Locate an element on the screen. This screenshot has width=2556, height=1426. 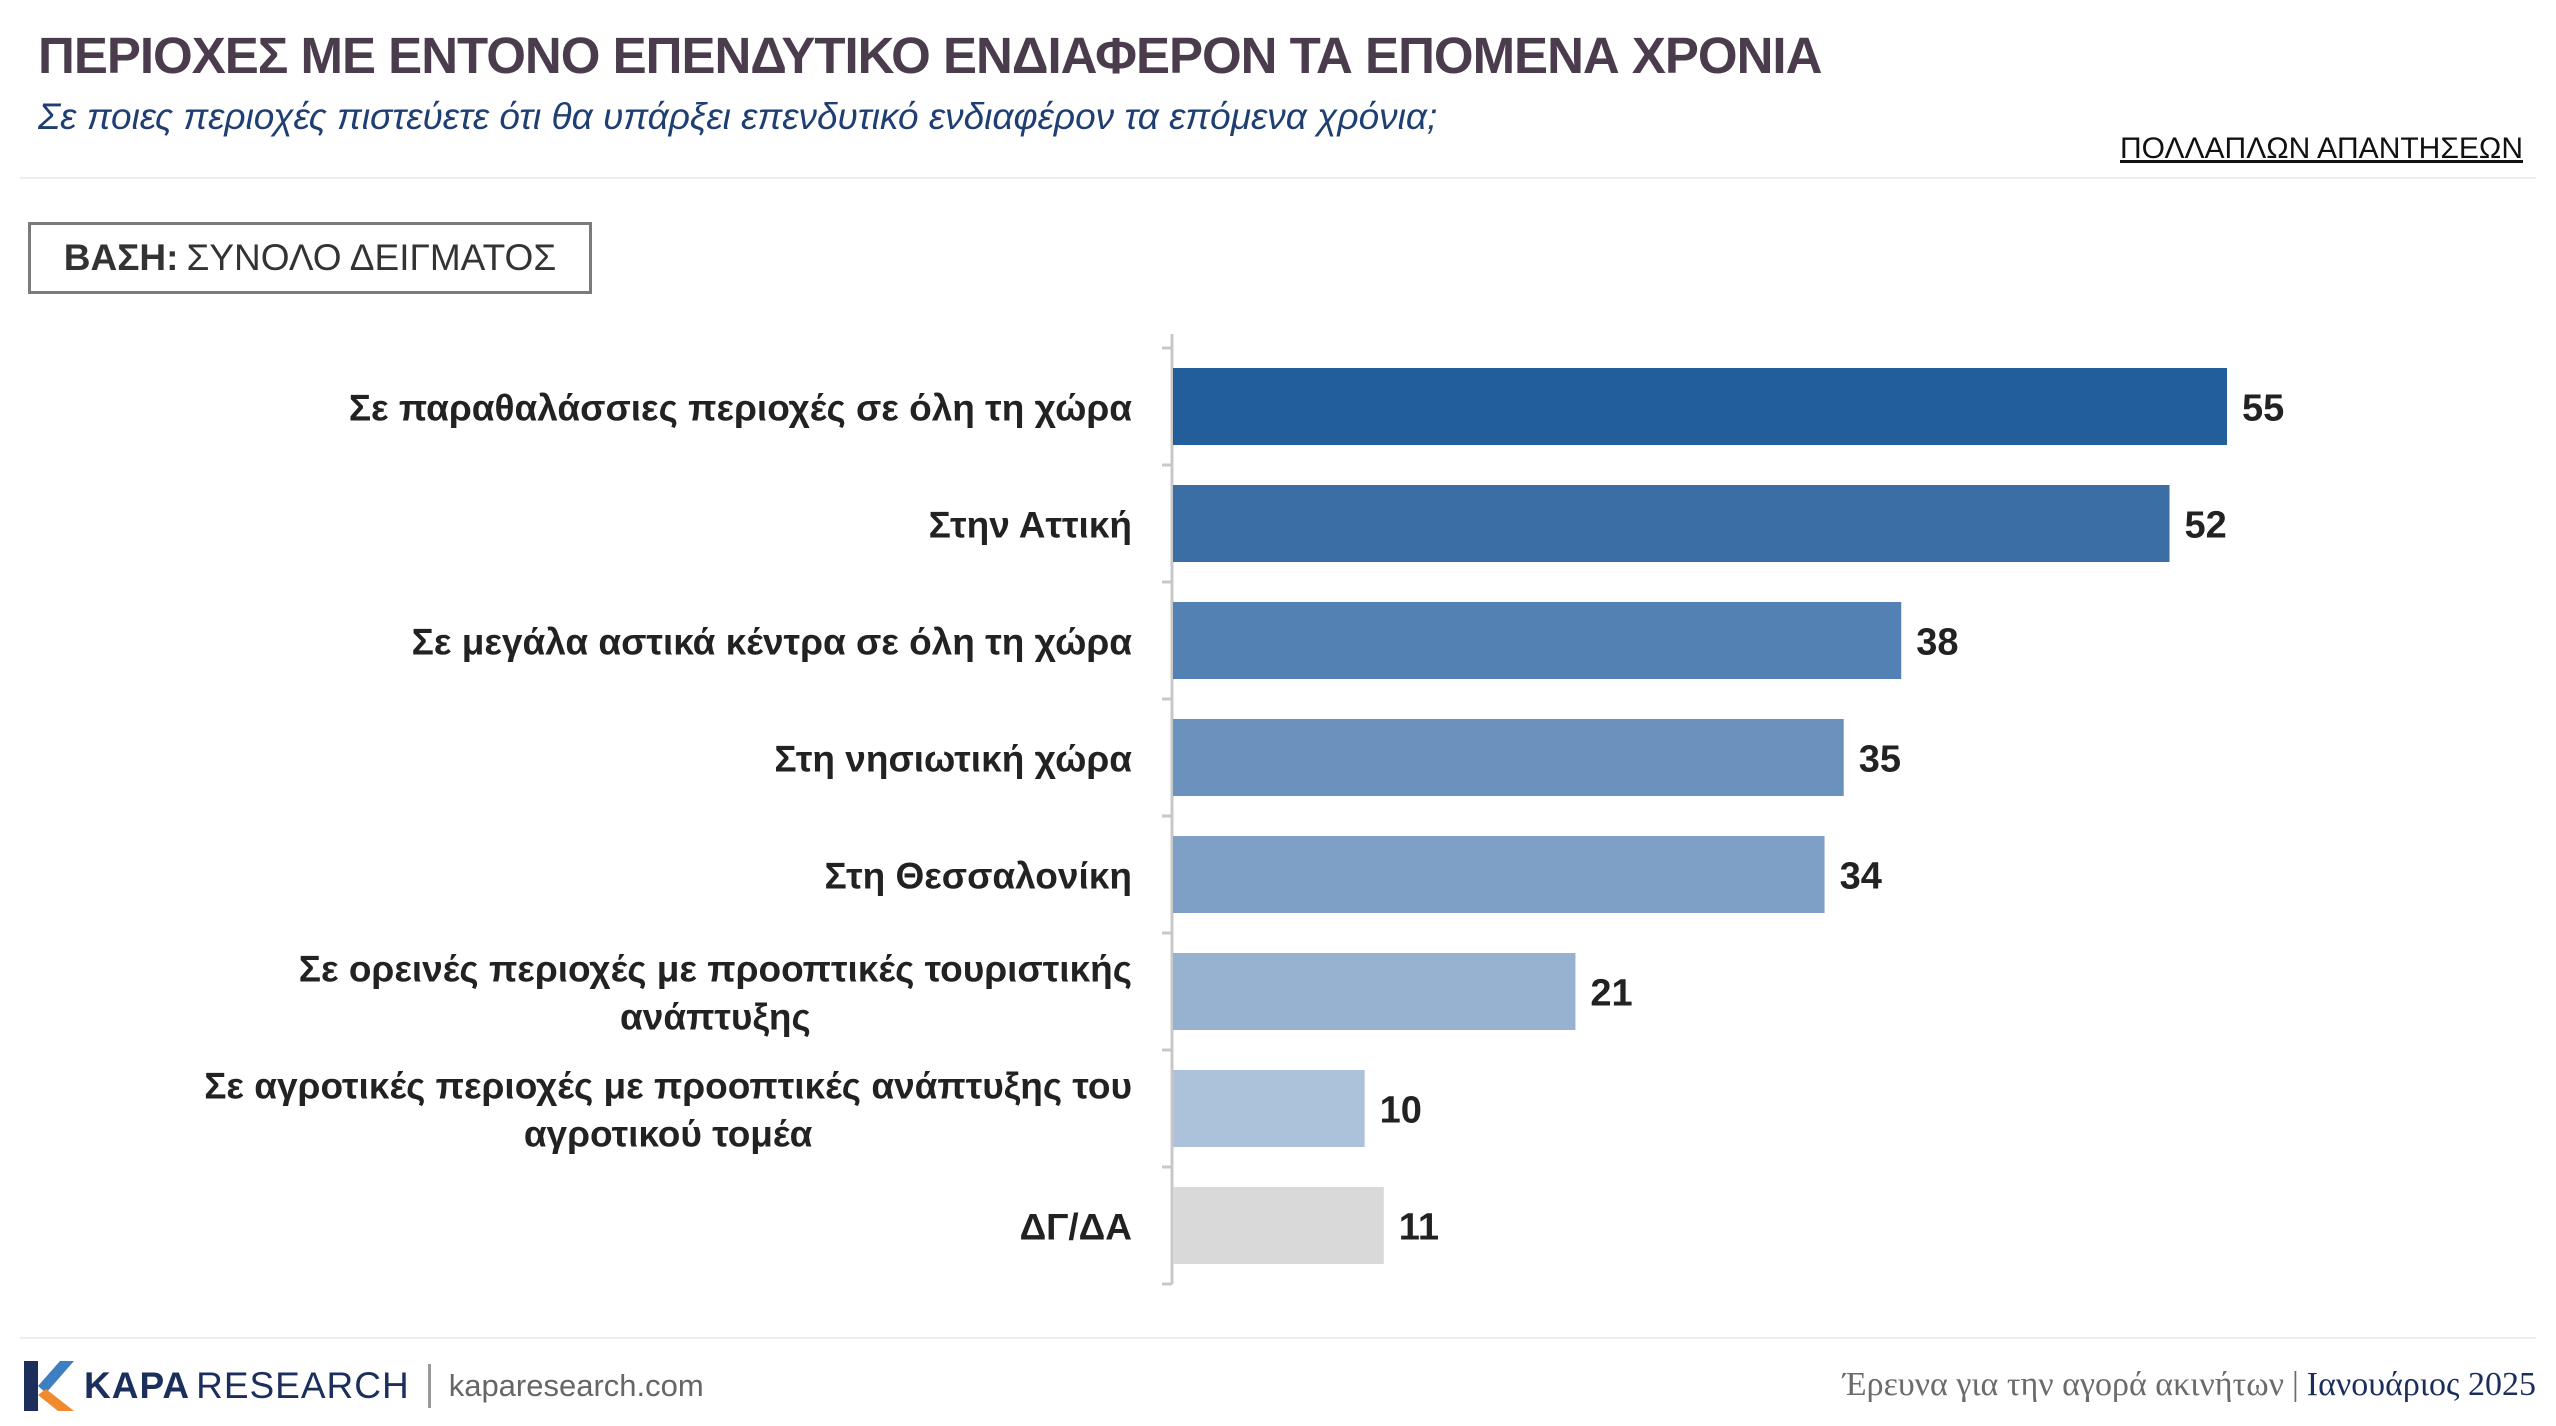
category-label: Στην Αττική is located at coordinates (1030, 525).